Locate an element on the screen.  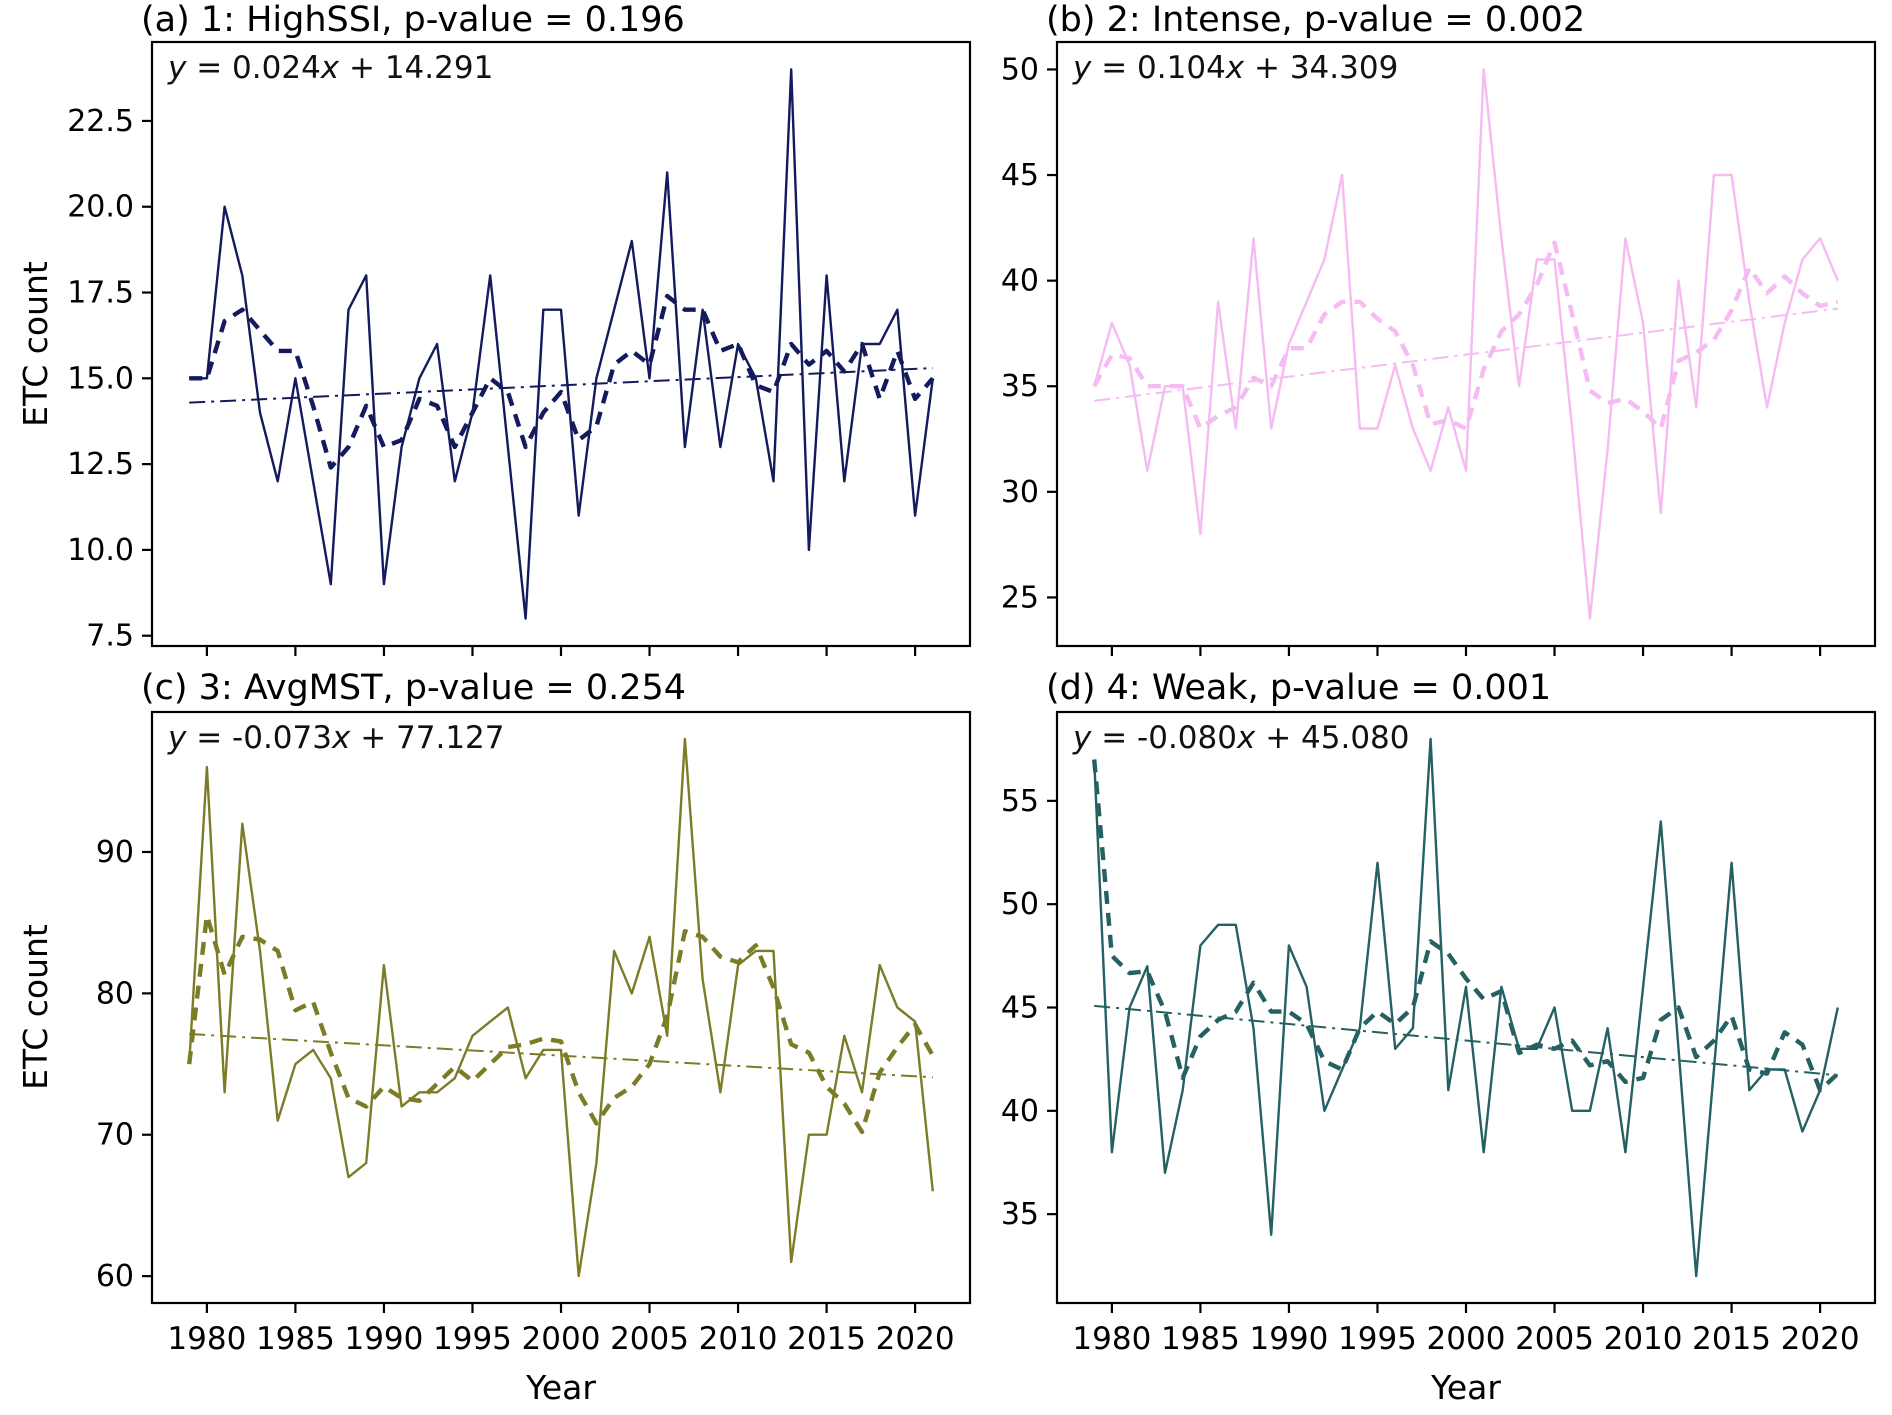
panel-a-trend-line is located at coordinates (561, 385).